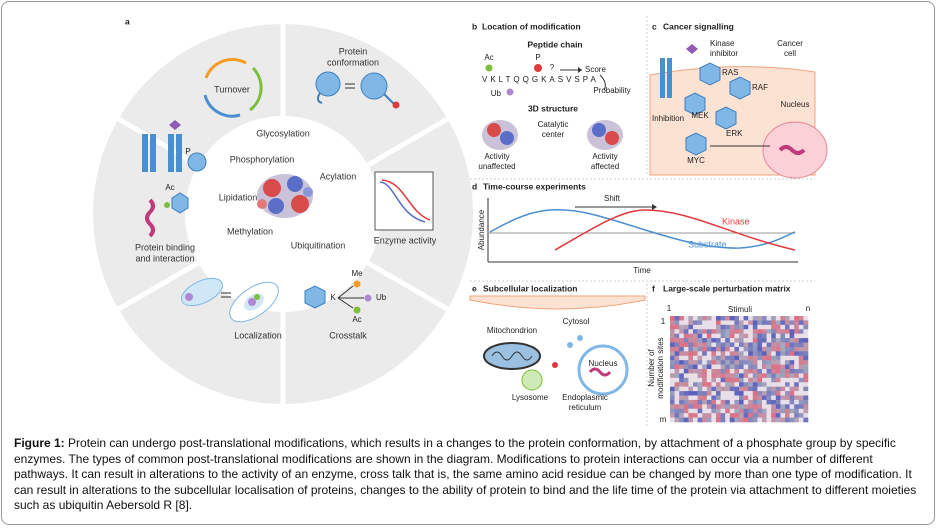 This screenshot has height=528, width=938. What do you see at coordinates (612, 198) in the screenshot?
I see `label-text: Shift` at bounding box center [612, 198].